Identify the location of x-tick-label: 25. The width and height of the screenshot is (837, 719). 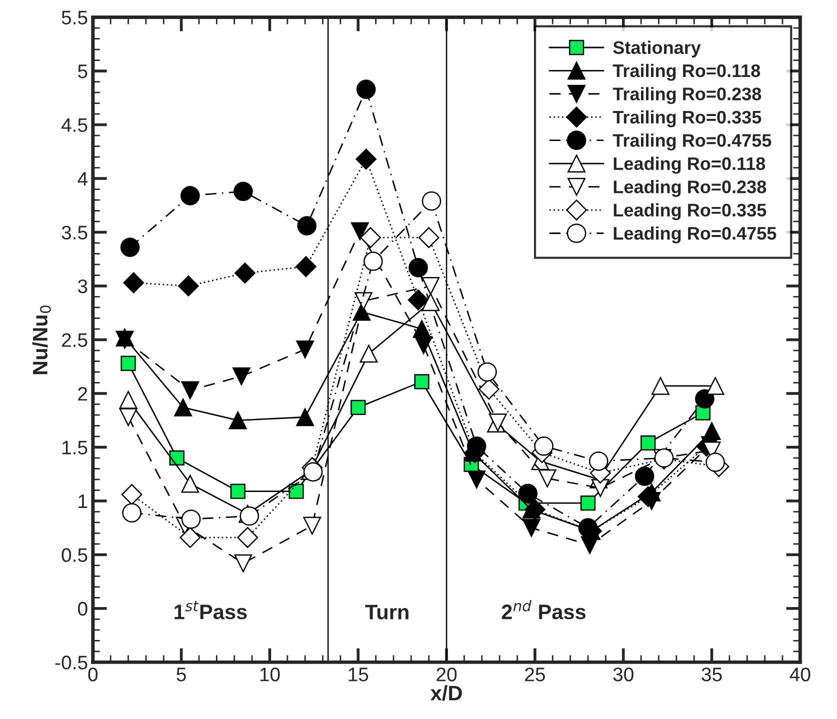
(535, 675).